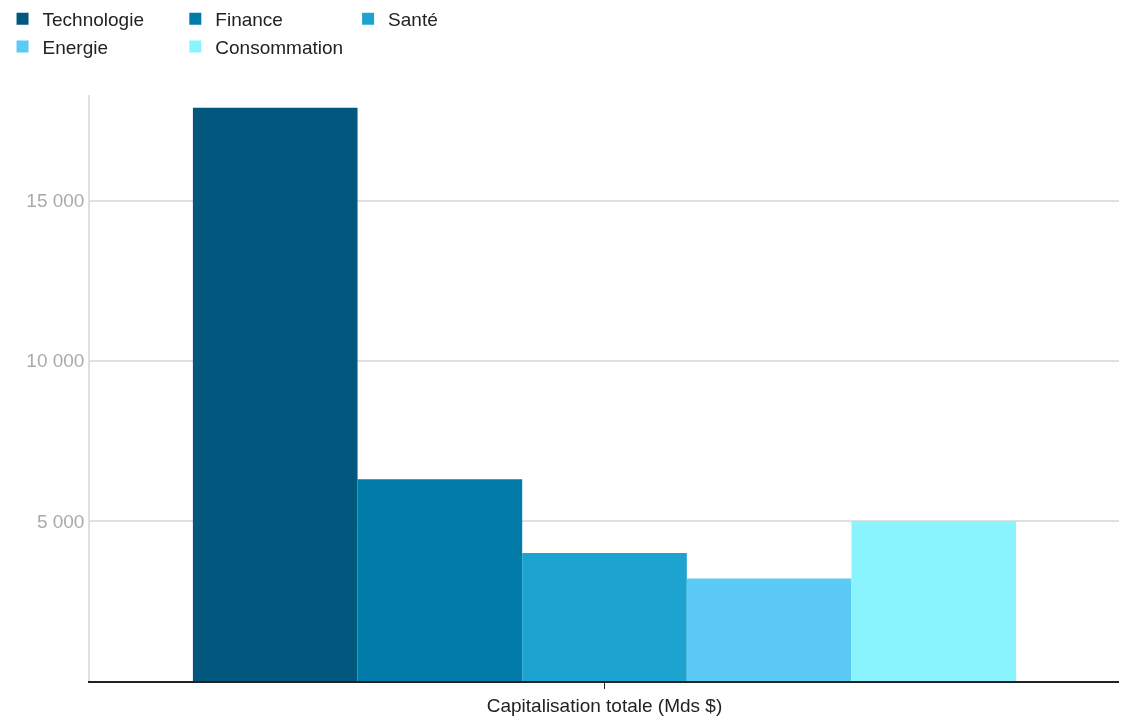 The width and height of the screenshot is (1121, 726). What do you see at coordinates (55, 361) in the screenshot?
I see `y-tick-label: 10 000` at bounding box center [55, 361].